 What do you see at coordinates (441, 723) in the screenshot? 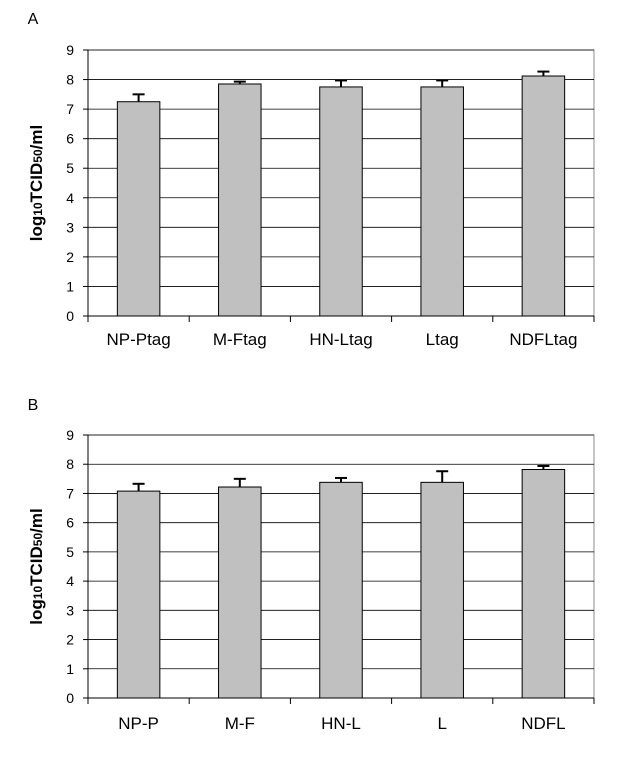
I see `panel-b-category-label: L` at bounding box center [441, 723].